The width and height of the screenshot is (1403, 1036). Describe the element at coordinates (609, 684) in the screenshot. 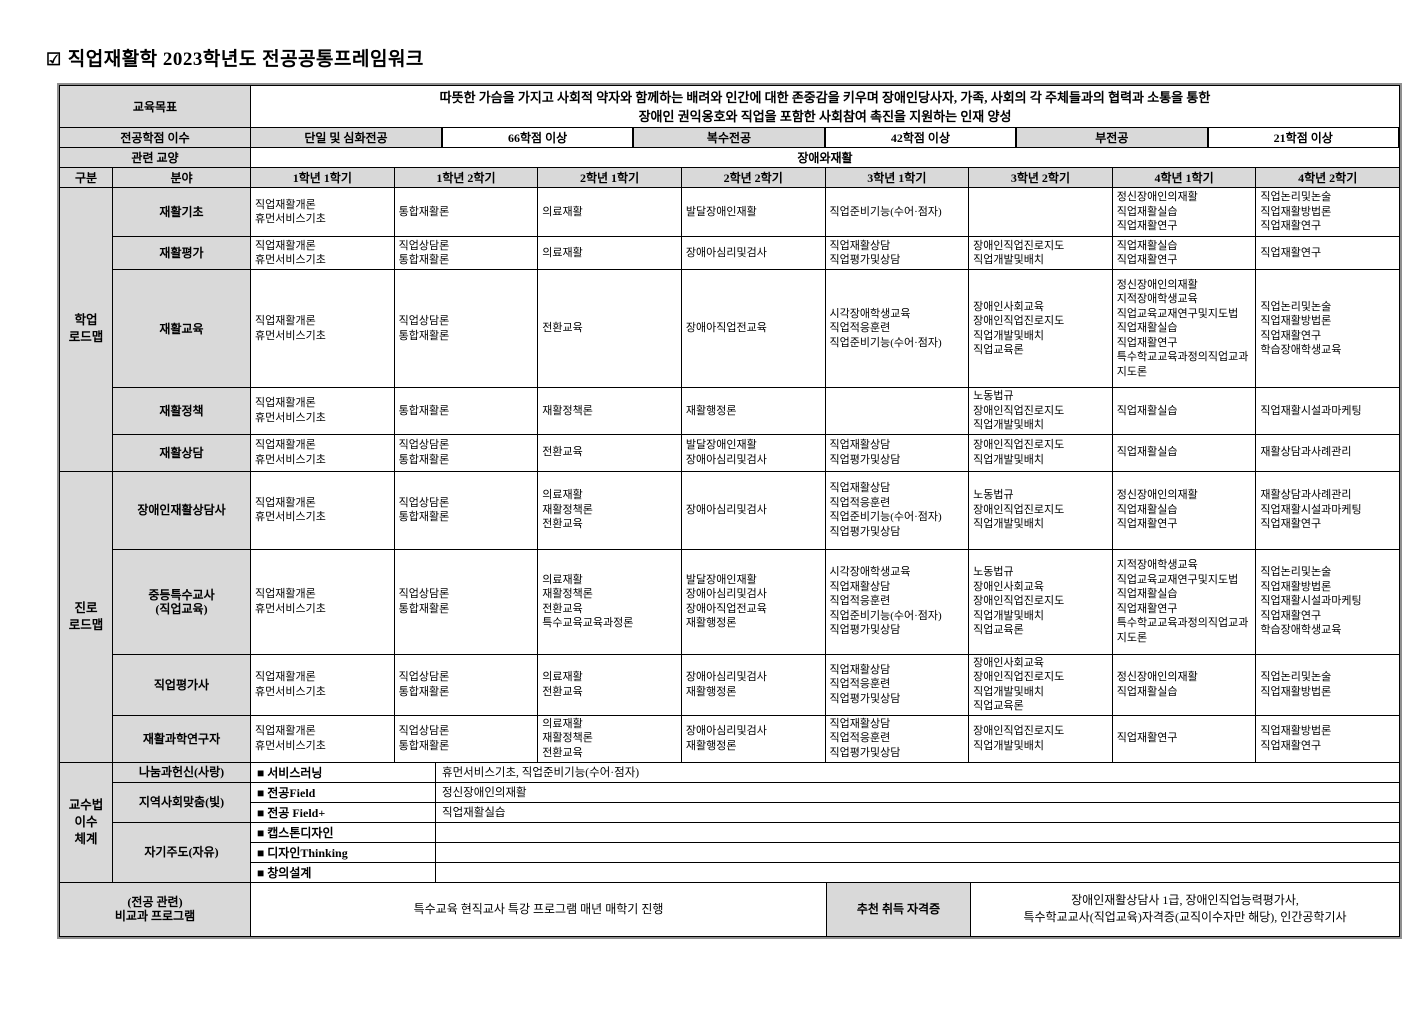

I see `course-cell: 의료재활 전환교육` at that location.